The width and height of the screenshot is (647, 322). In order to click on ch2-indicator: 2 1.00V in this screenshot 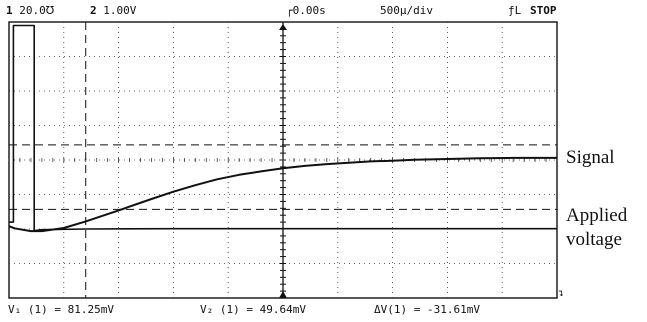, I will do `click(113, 10)`.